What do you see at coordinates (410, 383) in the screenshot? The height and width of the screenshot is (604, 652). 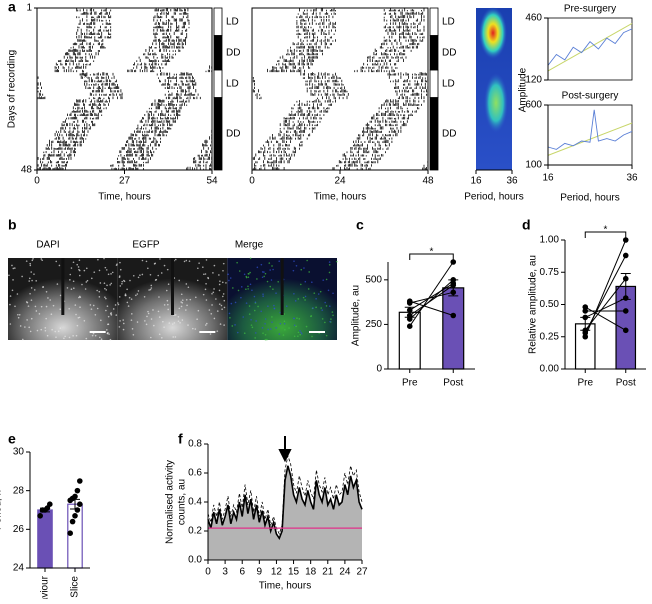 I see `x-tick-label: Pre` at bounding box center [410, 383].